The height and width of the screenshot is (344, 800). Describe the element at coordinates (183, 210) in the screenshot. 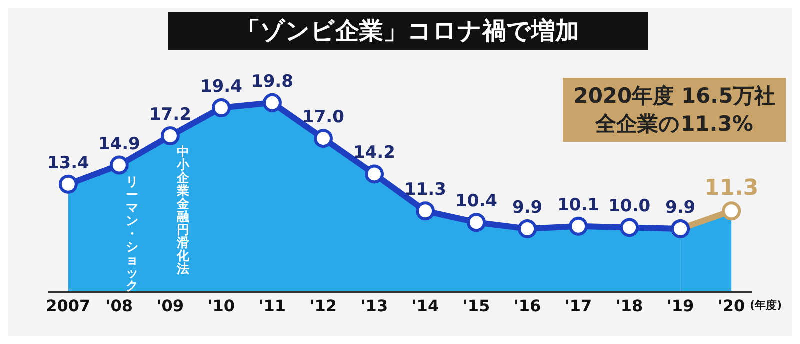

I see `text: 中小企業金融円滑化法` at that location.